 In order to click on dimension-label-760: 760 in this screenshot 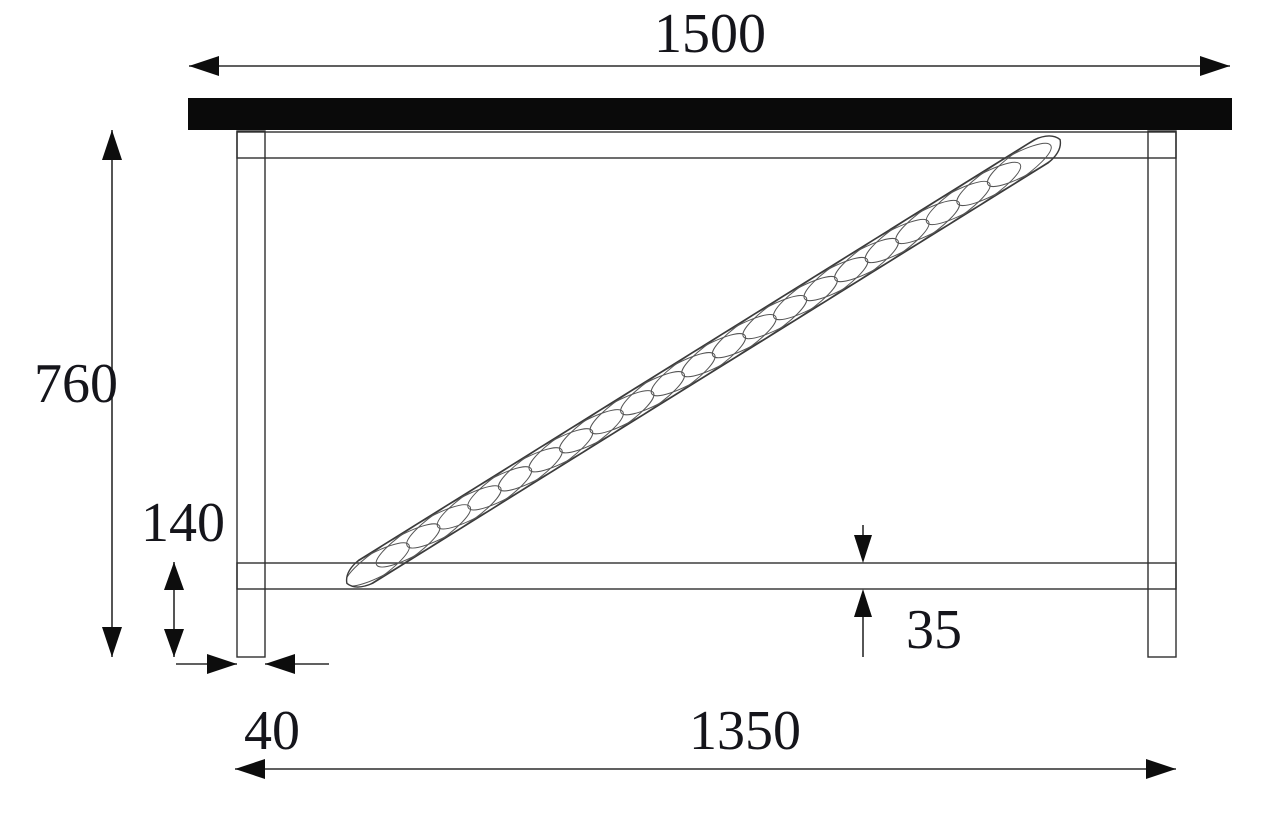, I will do `click(76, 384)`.